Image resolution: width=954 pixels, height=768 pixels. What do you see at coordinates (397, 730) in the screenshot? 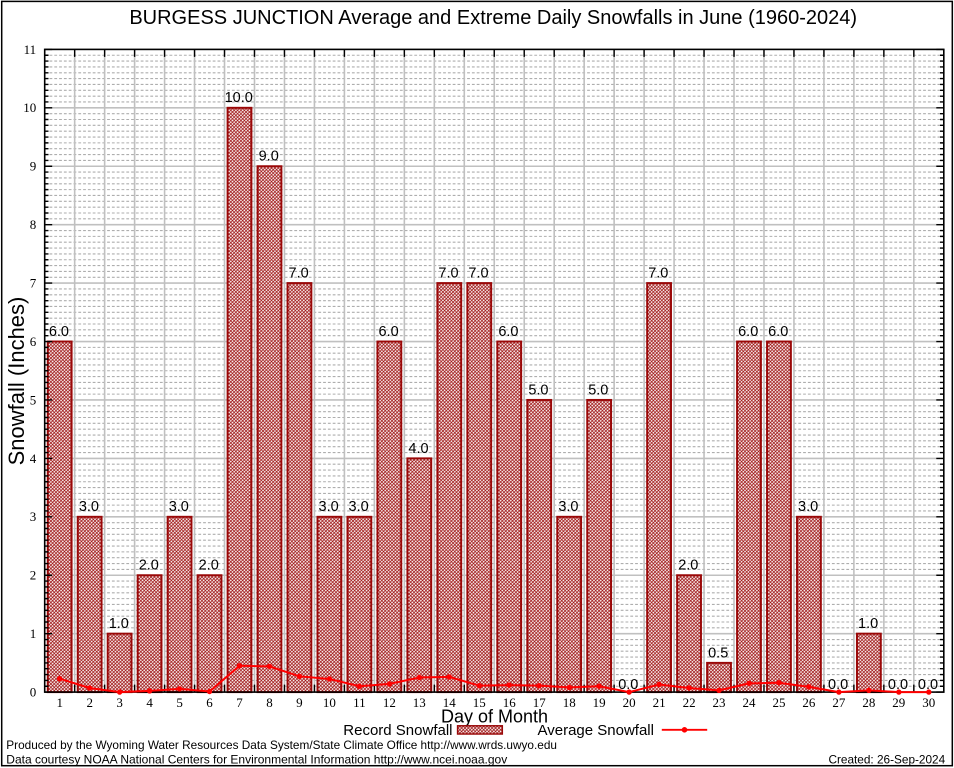
I see `svg-text: Record Snowfall` at bounding box center [397, 730].